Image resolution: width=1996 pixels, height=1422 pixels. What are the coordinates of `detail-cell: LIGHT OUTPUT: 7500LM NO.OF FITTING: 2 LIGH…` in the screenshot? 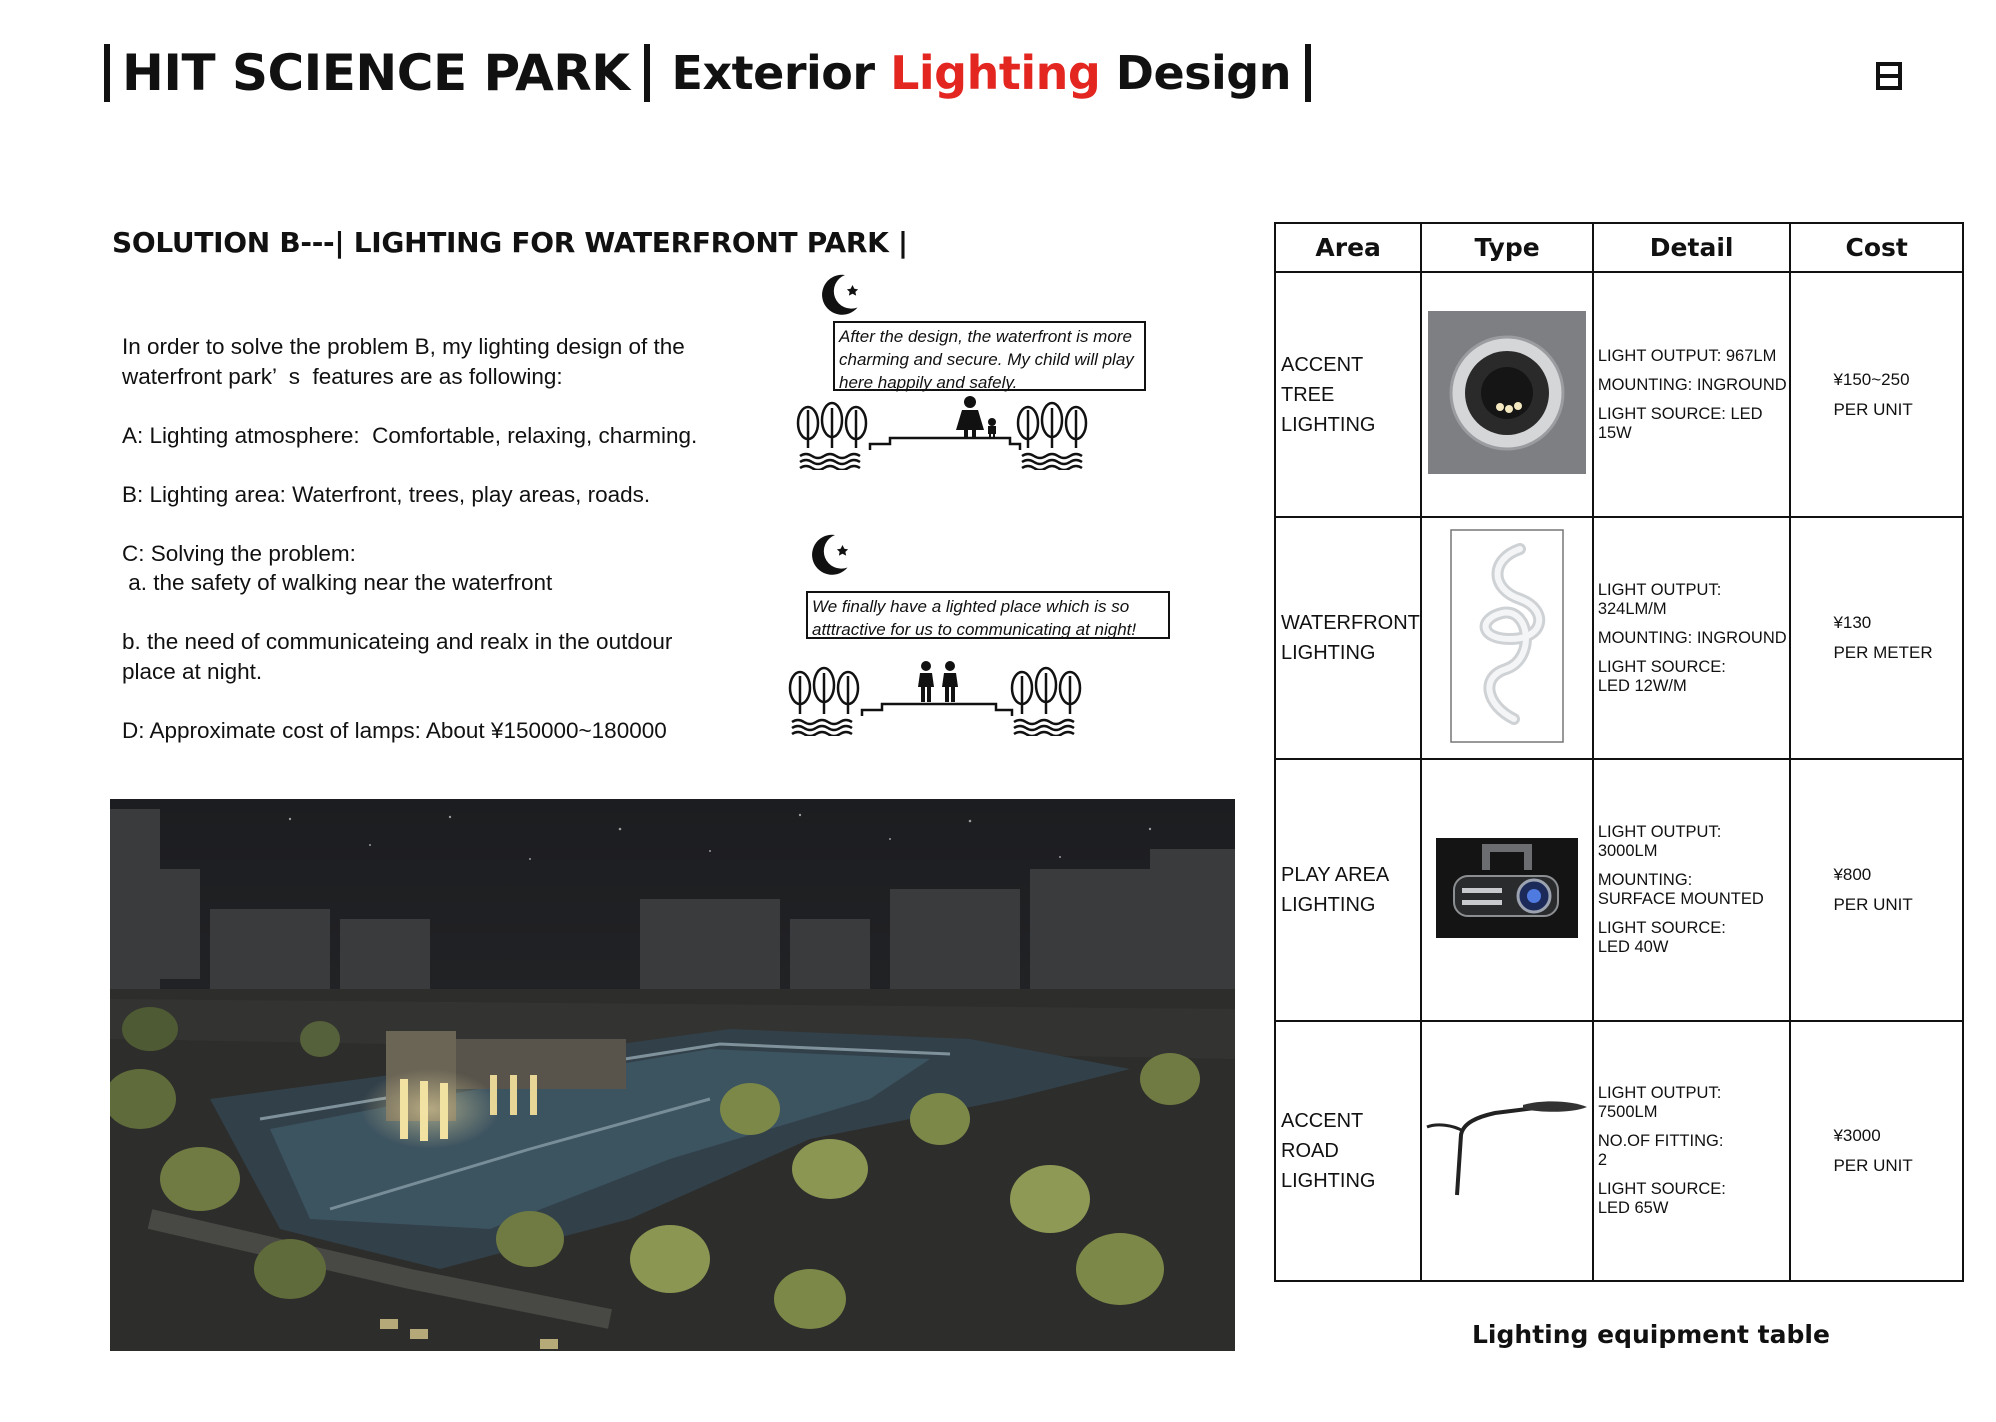 It's located at (1691, 1151).